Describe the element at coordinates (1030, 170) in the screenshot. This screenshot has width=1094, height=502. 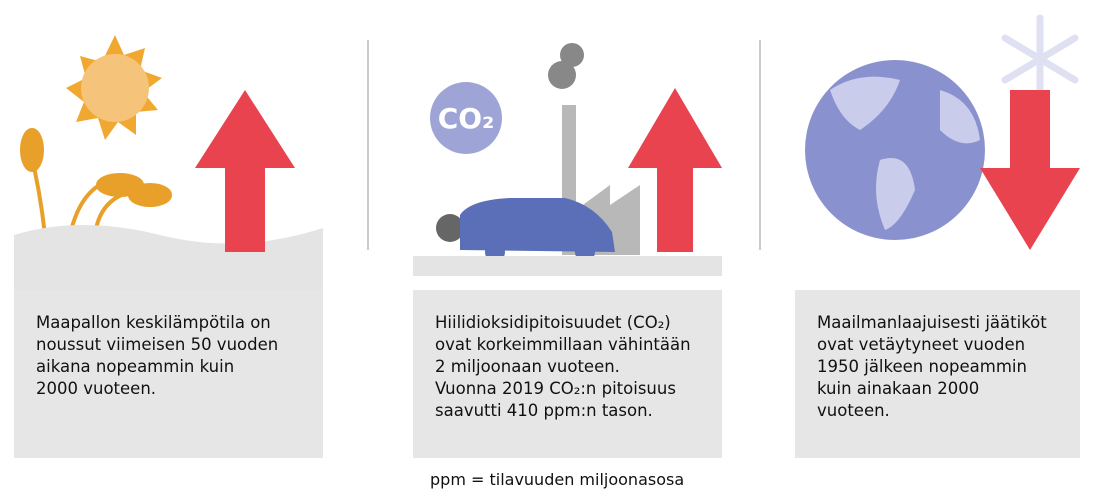
I see `arrow-down` at that location.